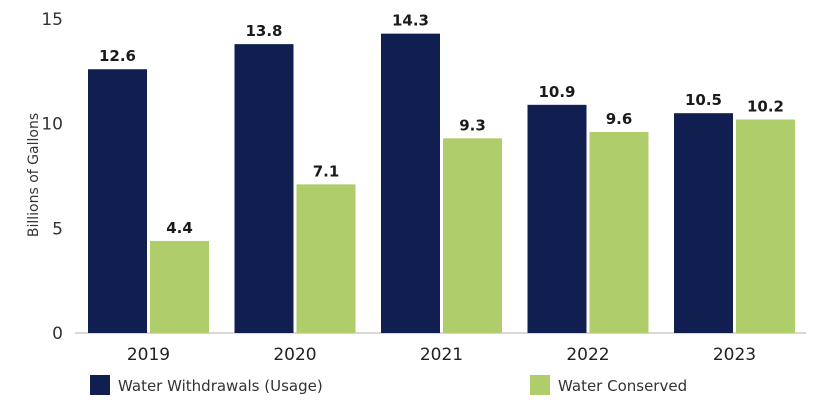 The image size is (836, 411). What do you see at coordinates (117, 201) in the screenshot?
I see `bar-withdrawals-2019` at bounding box center [117, 201].